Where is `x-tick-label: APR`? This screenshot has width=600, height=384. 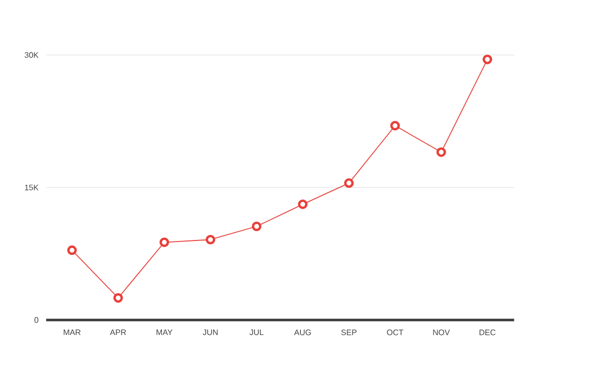
x-tick-label: APR is located at coordinates (118, 333).